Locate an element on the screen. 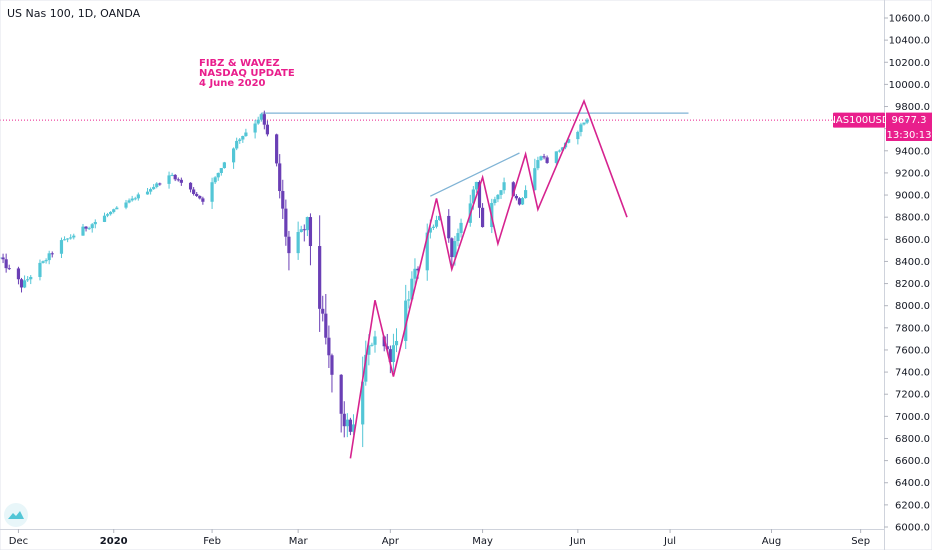 This screenshot has width=932, height=550. x-tick-label: Mar is located at coordinates (299, 541).